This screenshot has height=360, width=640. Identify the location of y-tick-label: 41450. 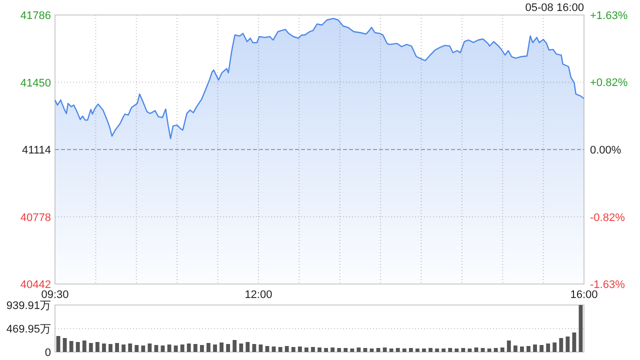
(35, 83).